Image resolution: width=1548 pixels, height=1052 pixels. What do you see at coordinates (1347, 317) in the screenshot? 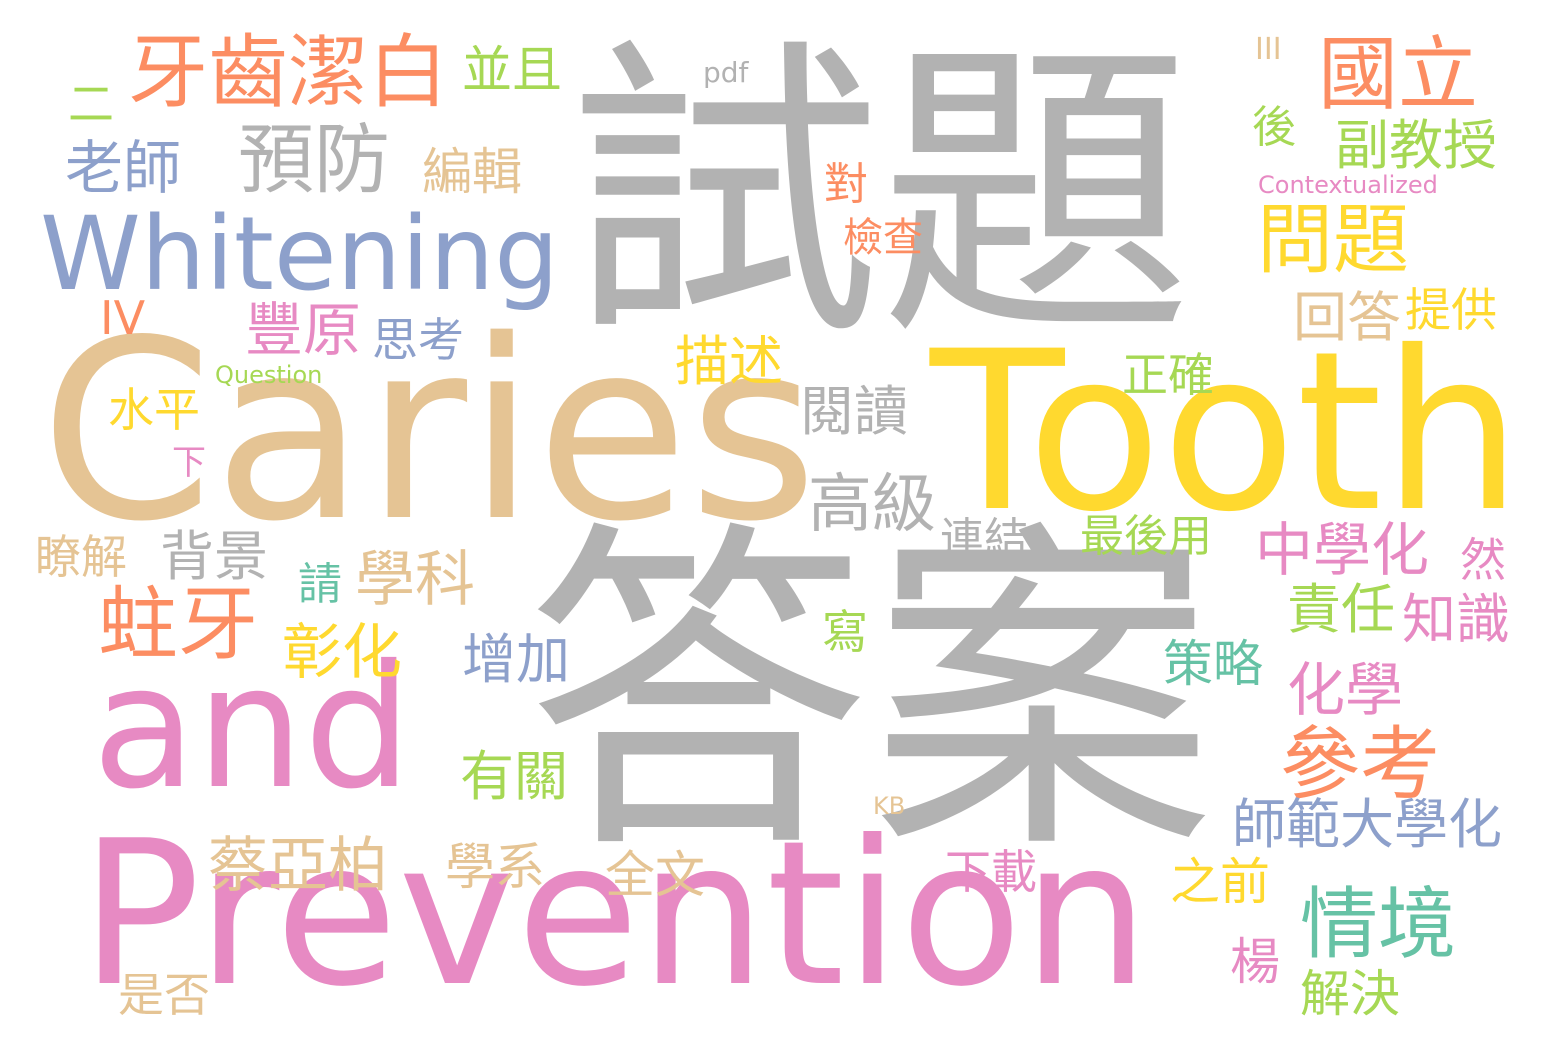
I see `word: 回答` at bounding box center [1347, 317].